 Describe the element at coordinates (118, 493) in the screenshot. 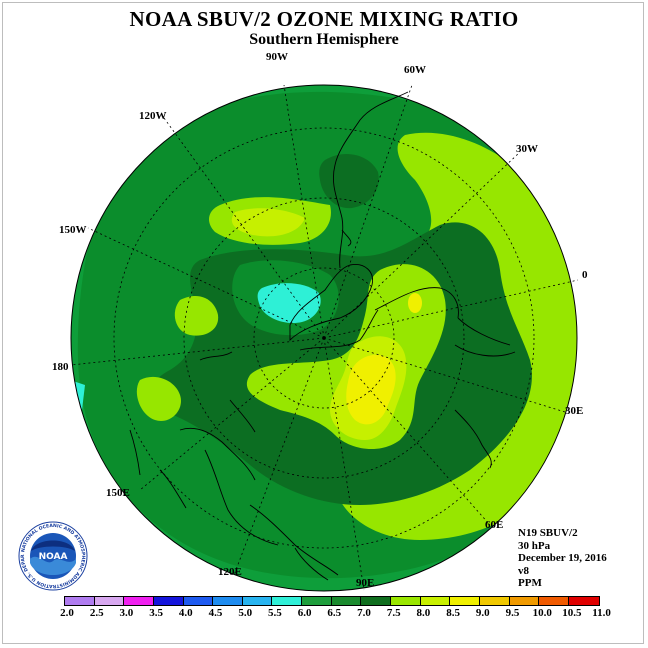

I see `lon-label-150e: 150E` at that location.